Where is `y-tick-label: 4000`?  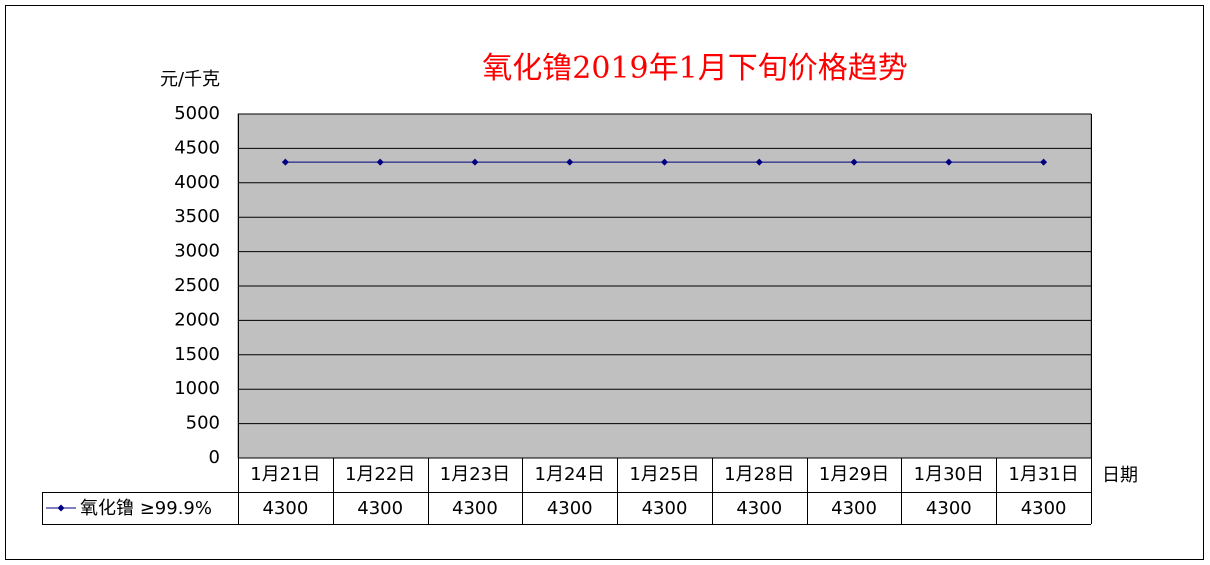 y-tick-label: 4000 is located at coordinates (197, 182).